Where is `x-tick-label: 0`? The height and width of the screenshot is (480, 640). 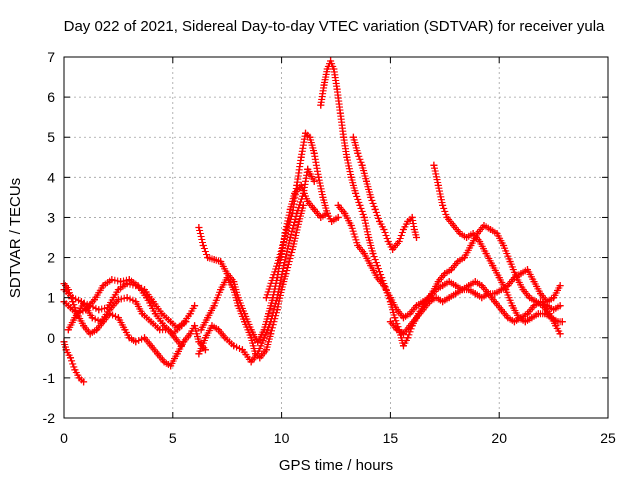 x-tick-label: 0 is located at coordinates (64, 438).